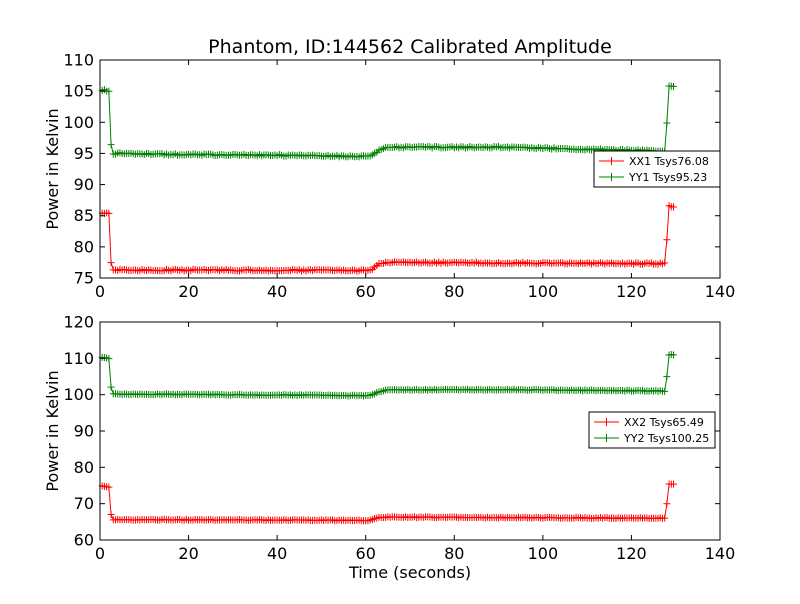  Describe the element at coordinates (78, 322) in the screenshot. I see `y-tick-label: 120` at that location.